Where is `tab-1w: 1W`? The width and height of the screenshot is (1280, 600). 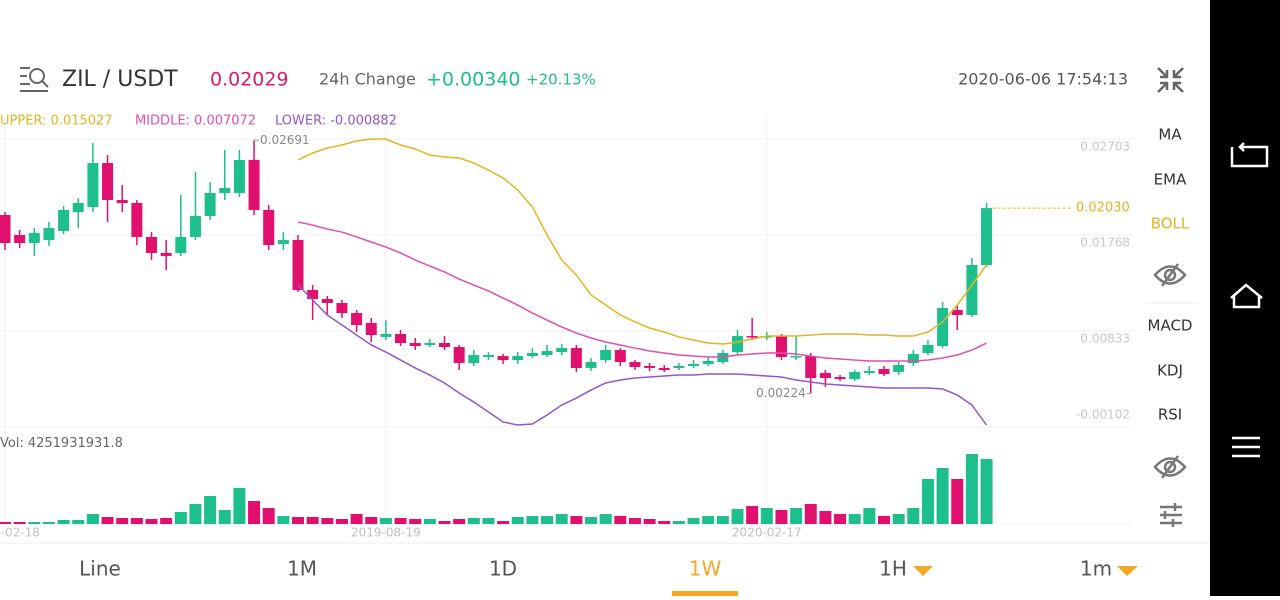 tab-1w: 1W is located at coordinates (705, 569).